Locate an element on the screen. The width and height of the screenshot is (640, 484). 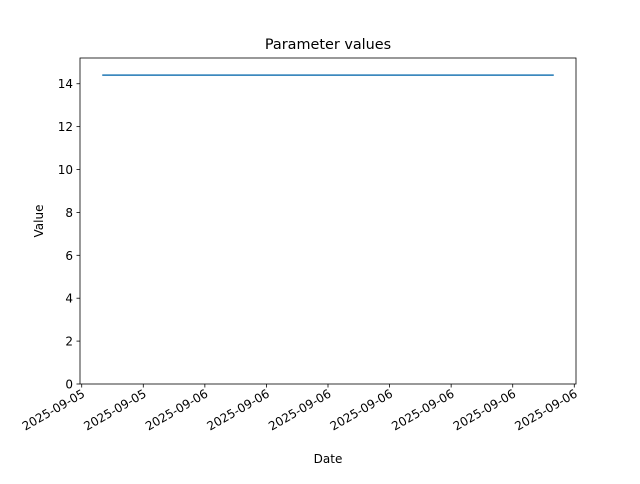
y-tick-label: 14 is located at coordinates (65, 84).